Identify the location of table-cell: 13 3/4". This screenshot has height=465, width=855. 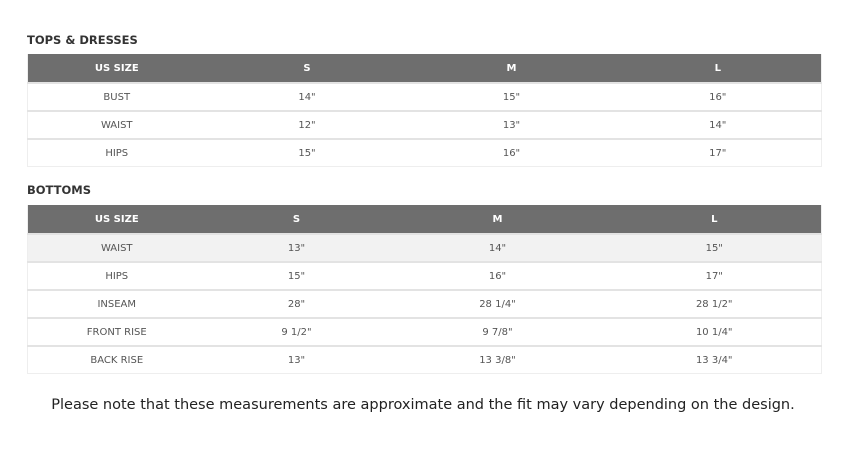
(714, 359).